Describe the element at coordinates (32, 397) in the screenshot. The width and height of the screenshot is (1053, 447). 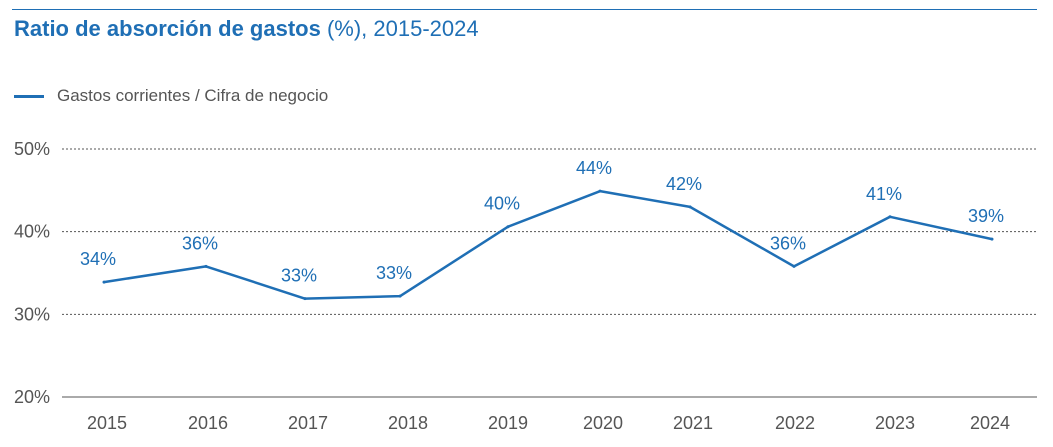
I see `y-tick-label: 20%` at that location.